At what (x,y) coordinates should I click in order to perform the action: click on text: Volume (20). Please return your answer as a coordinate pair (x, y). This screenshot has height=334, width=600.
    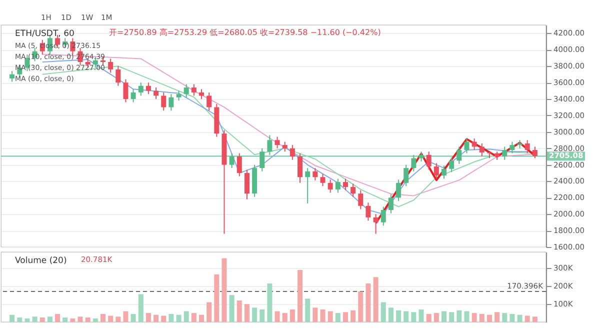
    Looking at the image, I should click on (41, 261).